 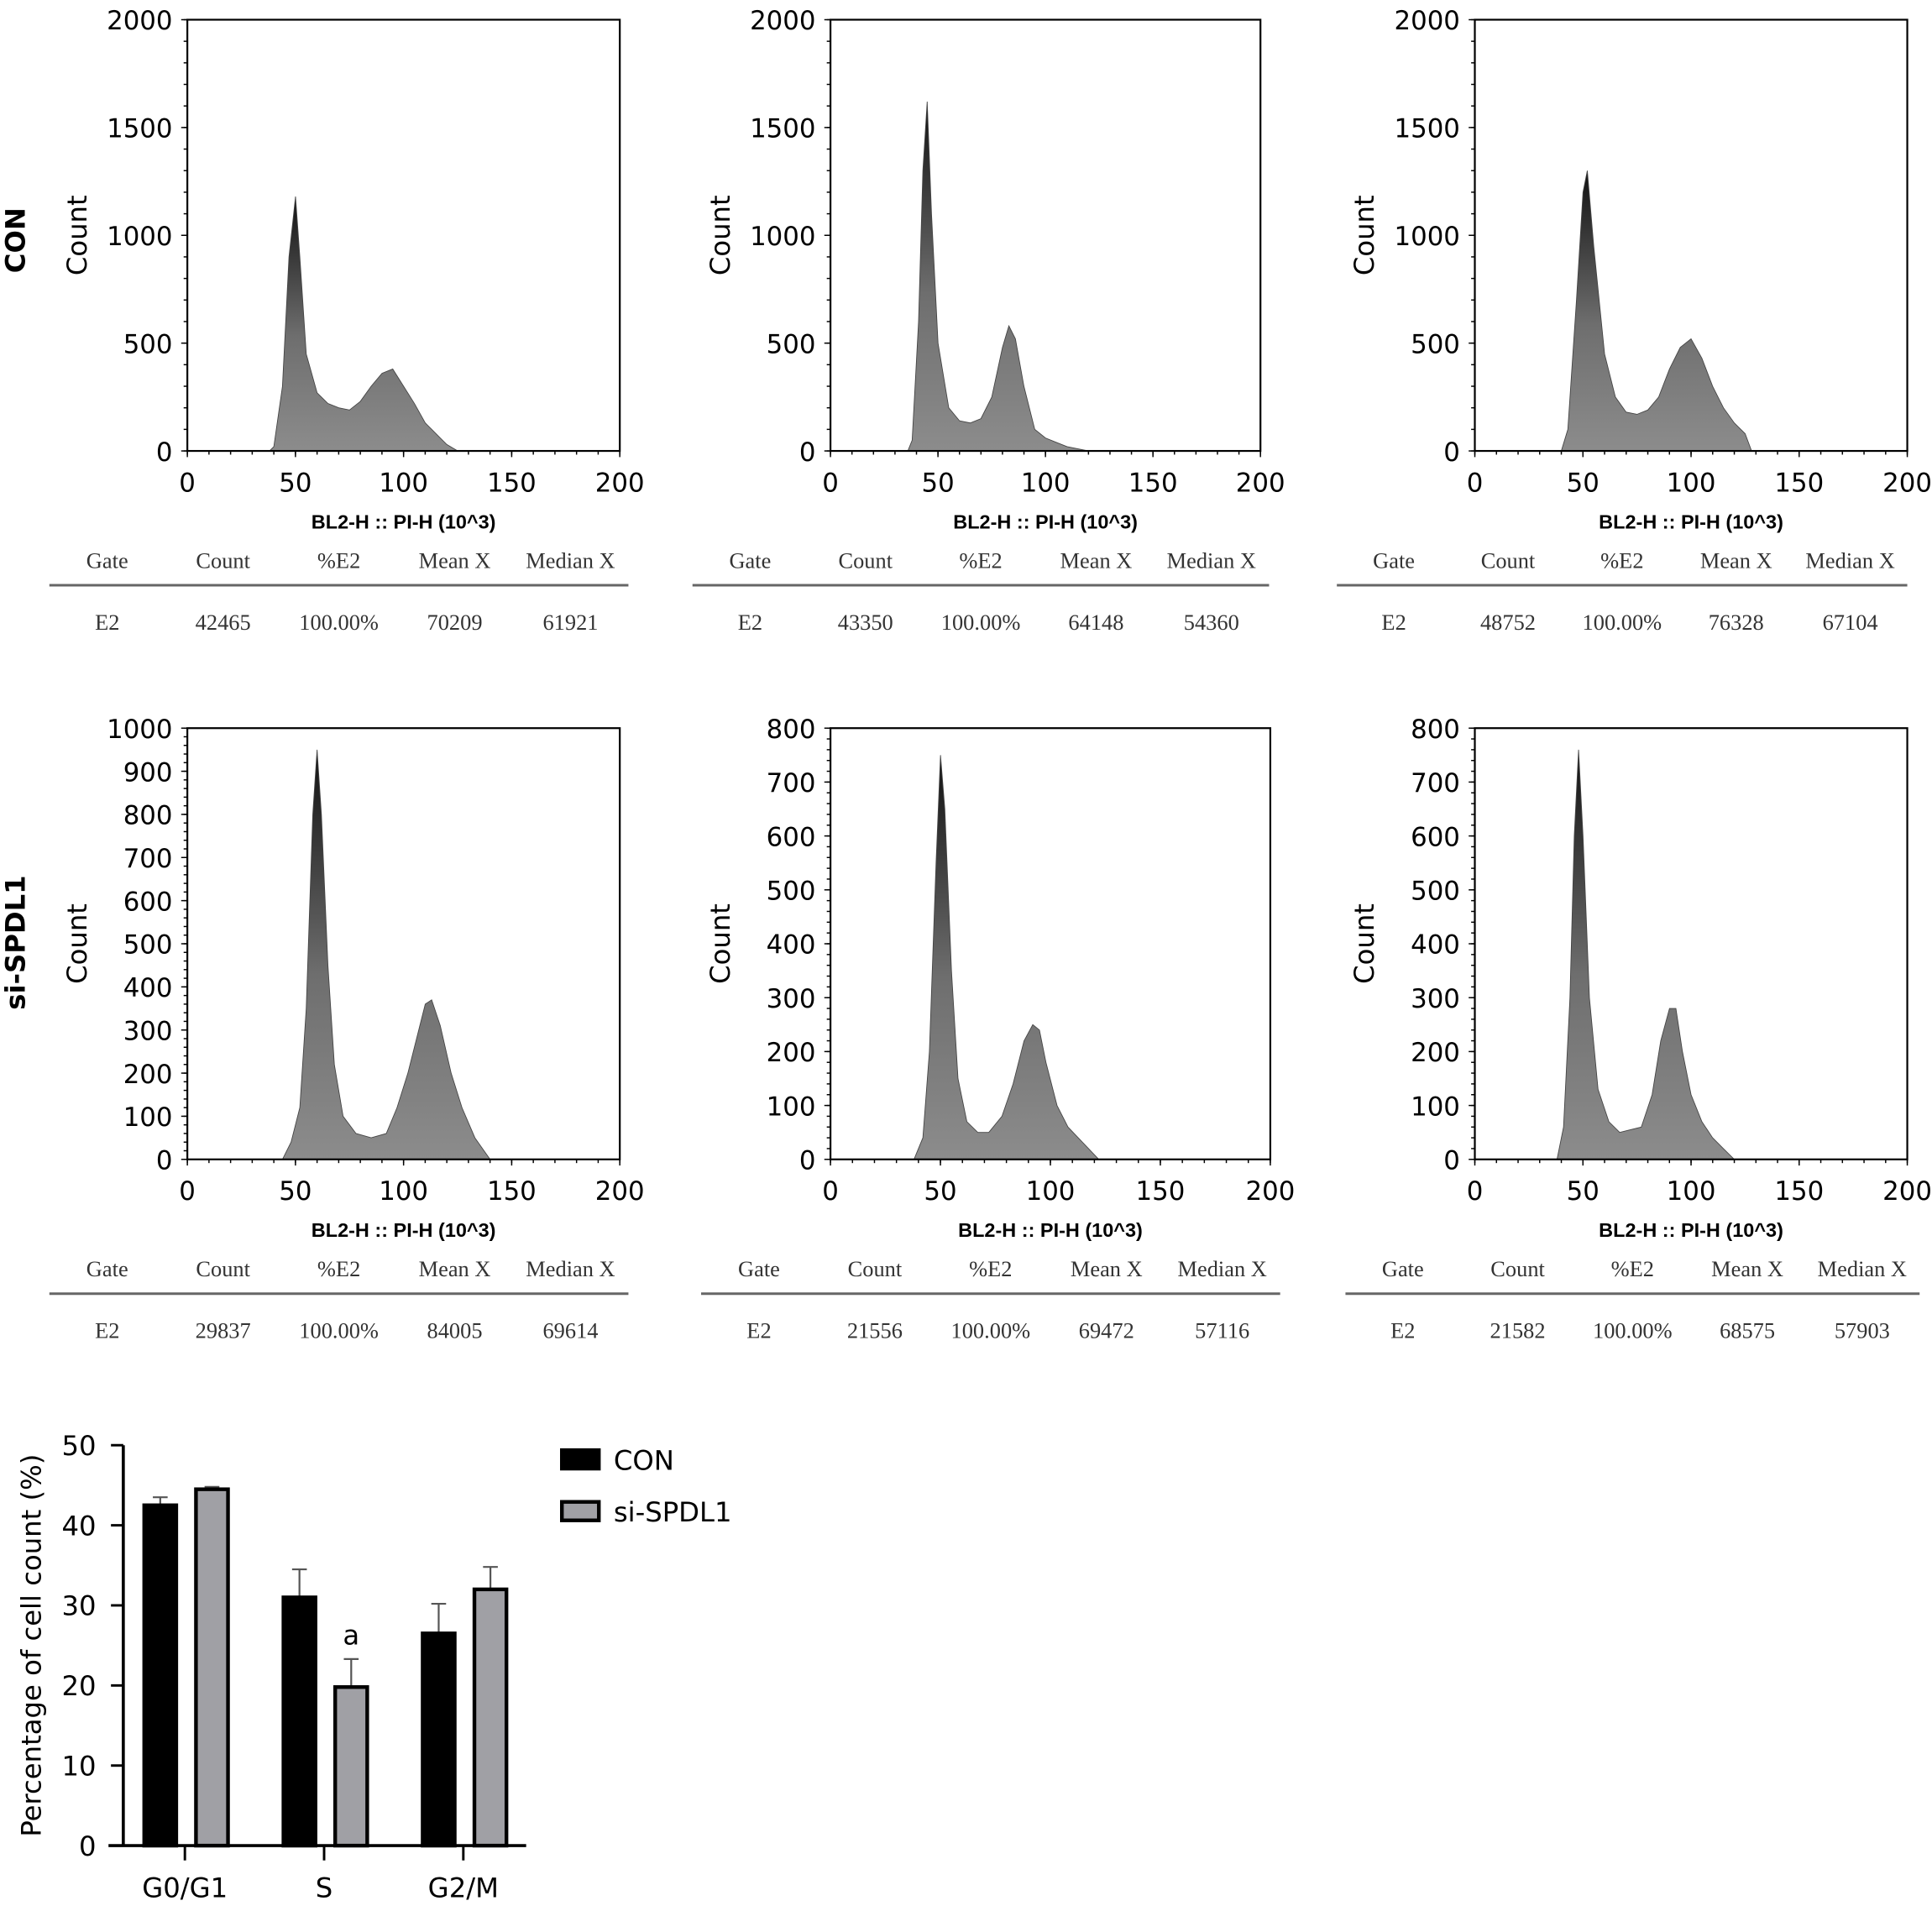 I want to click on table-cell: 69614, so click(x=570, y=1330).